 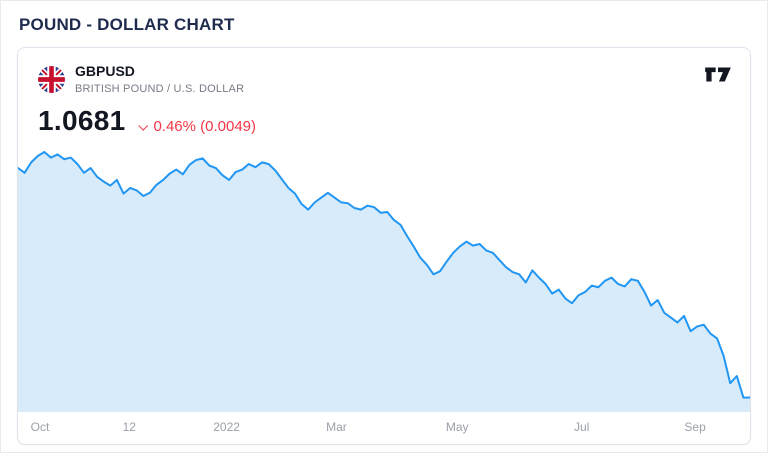 I want to click on symbol-block: GBPUSD BRITISH POUND / U.S. DOLLAR, so click(x=141, y=79).